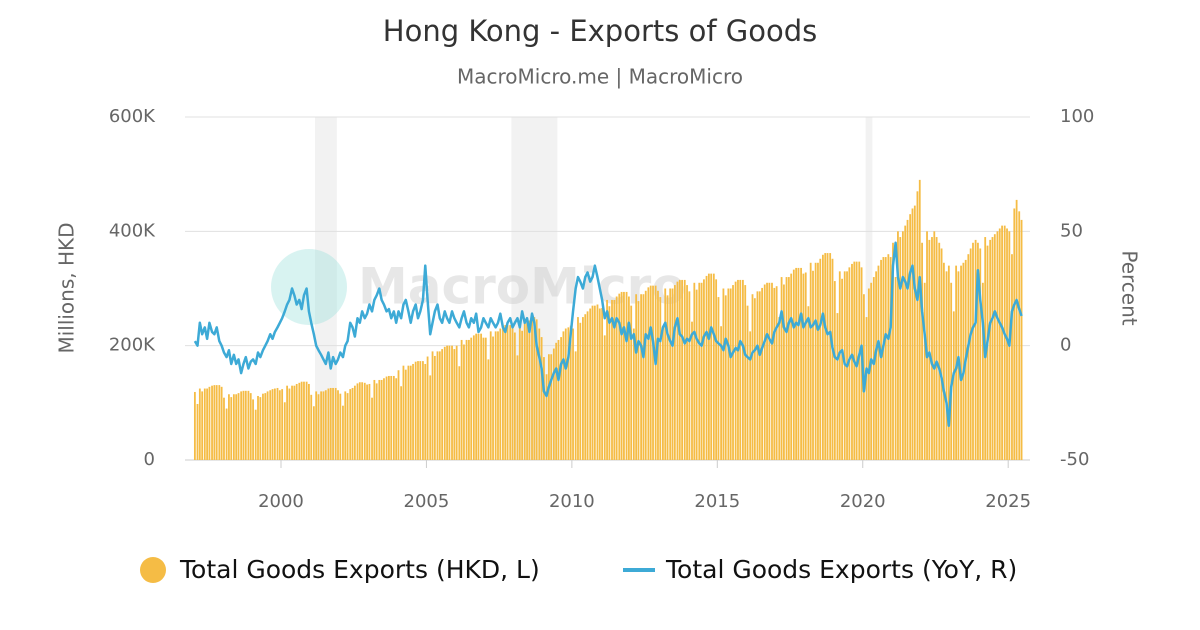 This screenshot has height=630, width=1200. What do you see at coordinates (427, 501) in the screenshot?
I see `x-tick-label: 2005` at bounding box center [427, 501].